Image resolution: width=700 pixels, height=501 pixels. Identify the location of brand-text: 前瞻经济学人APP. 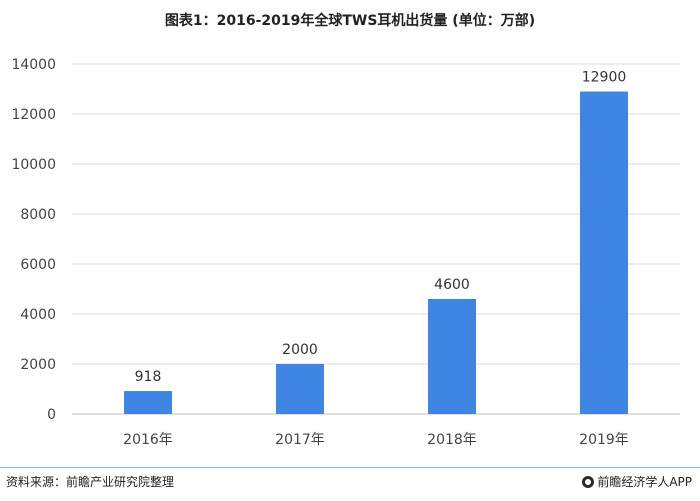
(644, 482).